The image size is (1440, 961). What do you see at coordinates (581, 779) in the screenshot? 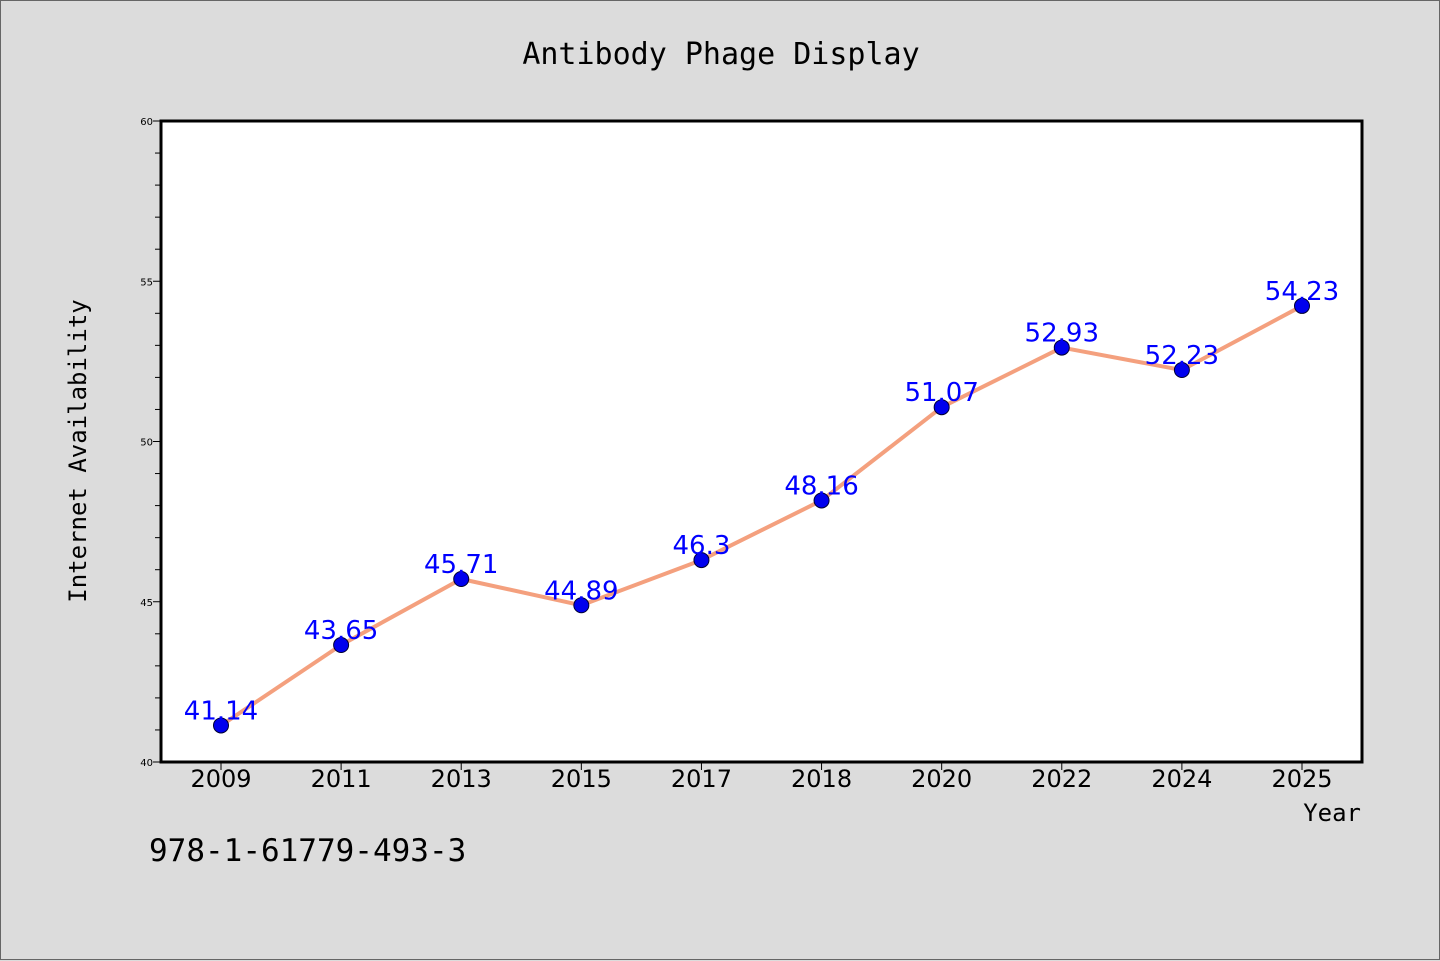
I see `x-tick-label: 2015` at bounding box center [581, 779].